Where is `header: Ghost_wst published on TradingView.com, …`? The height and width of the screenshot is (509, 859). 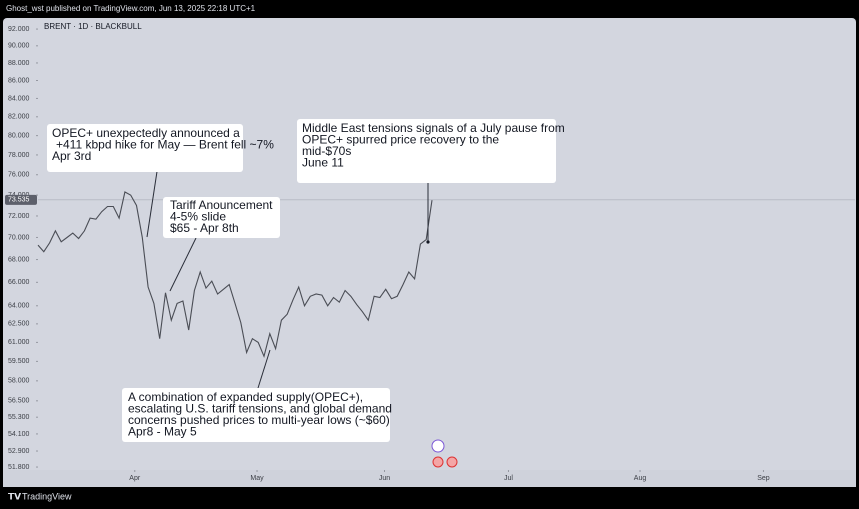
header: Ghost_wst published on TradingView.com, … is located at coordinates (131, 8).